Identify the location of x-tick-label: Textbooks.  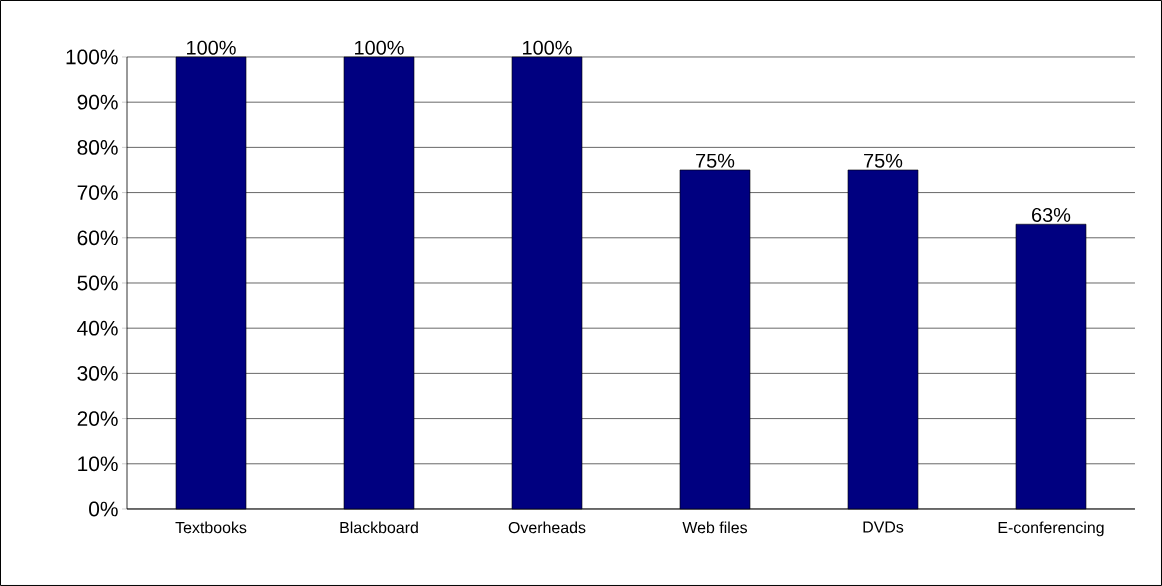
(211, 527).